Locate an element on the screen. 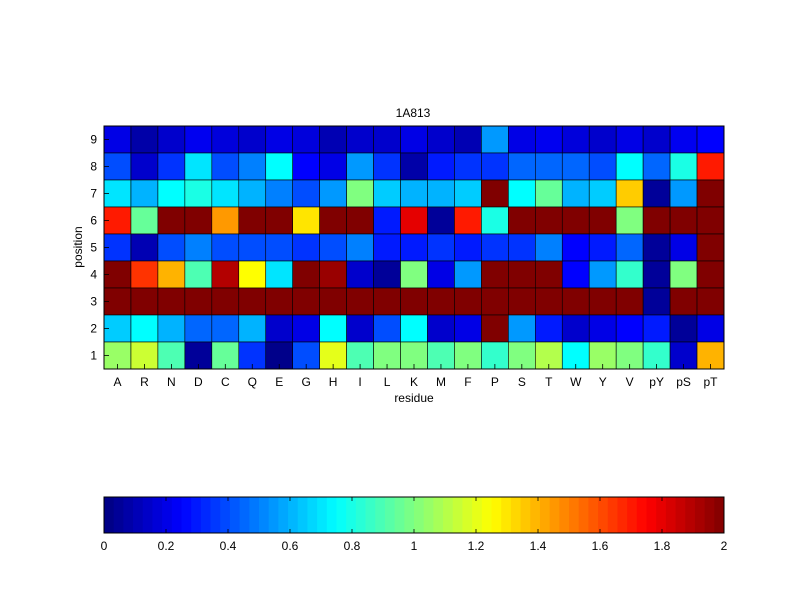 The image size is (800, 600). x-tick-label: pS is located at coordinates (683, 382).